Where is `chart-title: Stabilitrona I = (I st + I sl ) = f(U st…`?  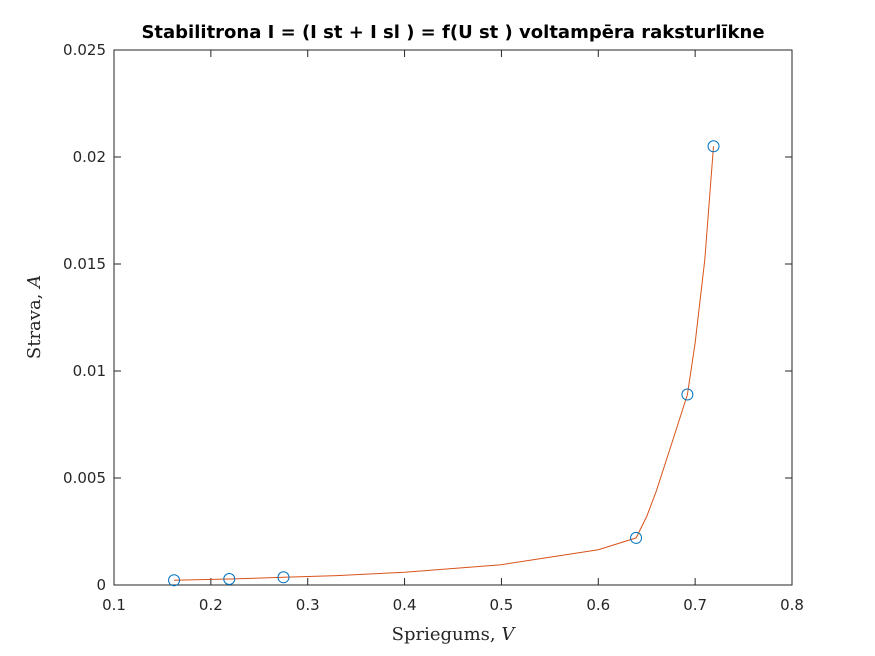
chart-title: Stabilitrona I = (I st + I sl ) = f(U st… is located at coordinates (452, 32).